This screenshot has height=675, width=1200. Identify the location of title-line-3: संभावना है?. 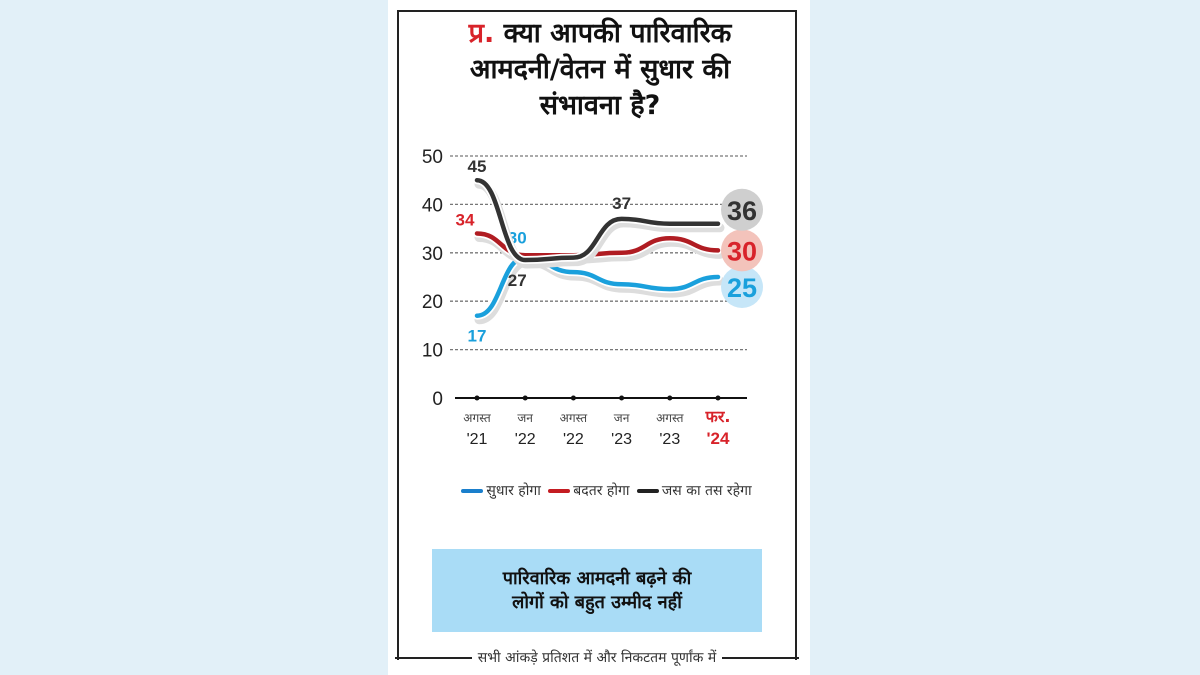
(600, 105).